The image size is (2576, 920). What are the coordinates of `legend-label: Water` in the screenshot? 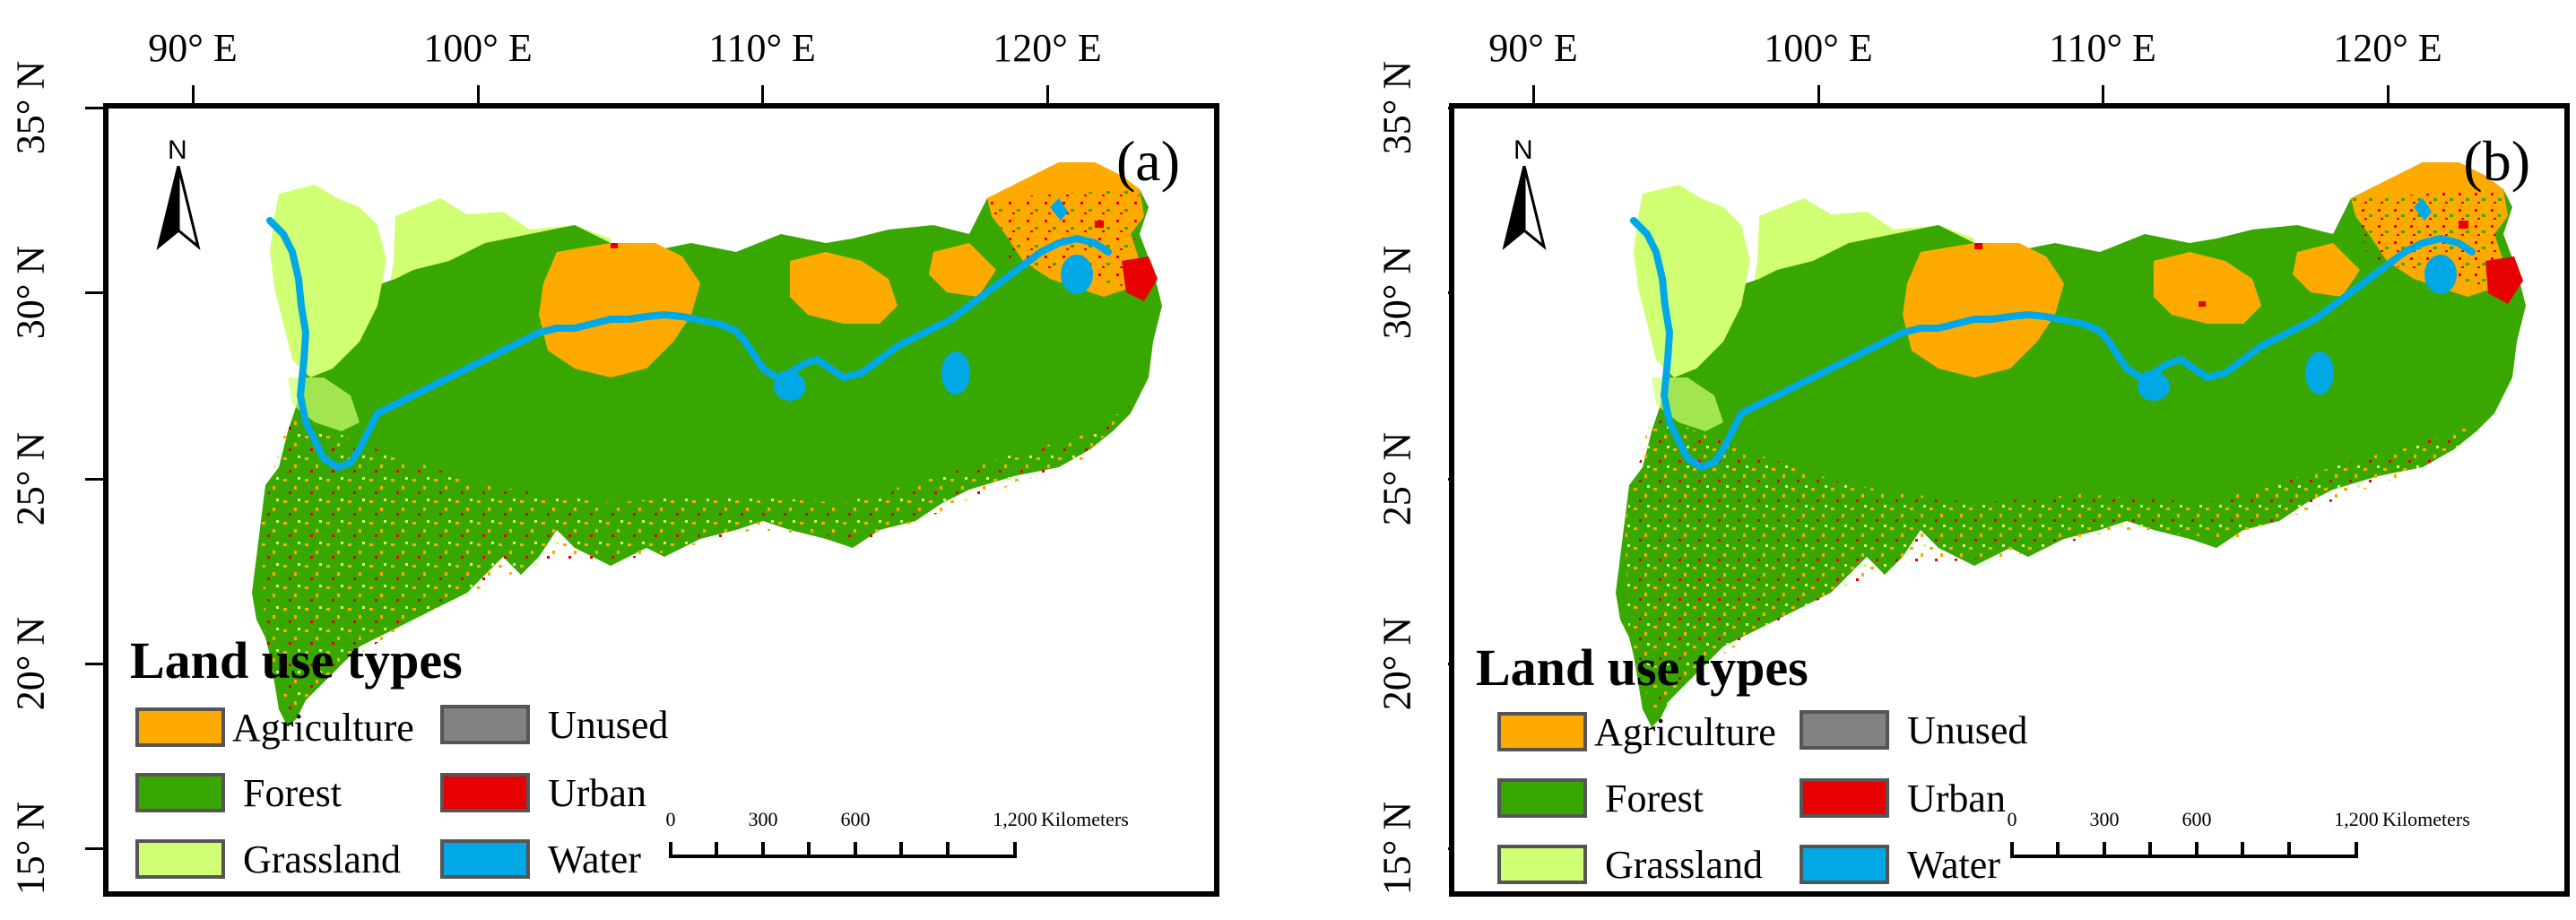 It's located at (1953, 864).